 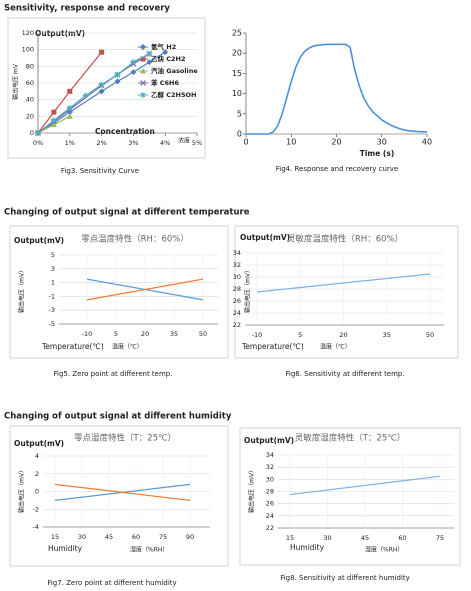 I want to click on x-tick-label: 4%, so click(x=165, y=143).